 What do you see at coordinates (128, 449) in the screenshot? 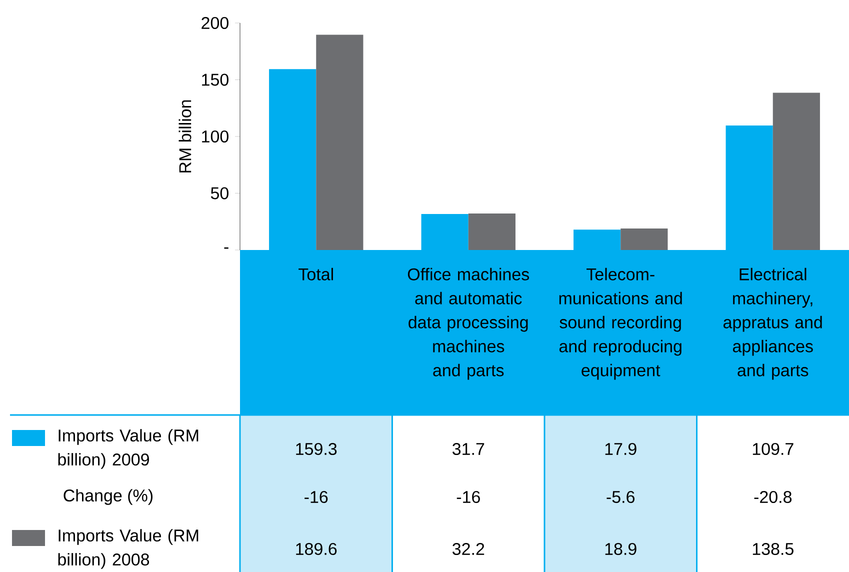
I see `legend-label: Imports Value (RM billion) 2009` at bounding box center [128, 449].